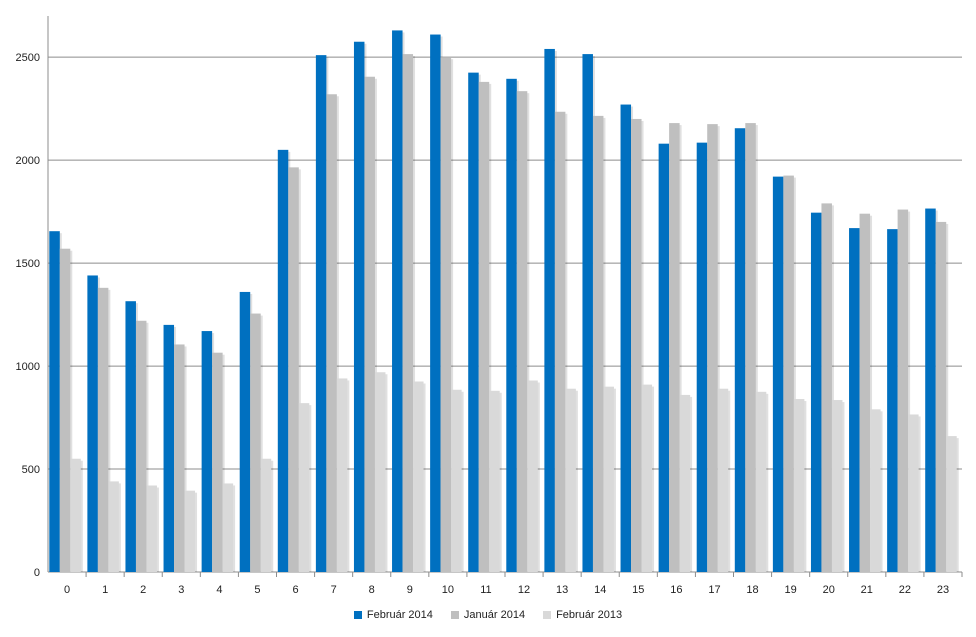 This screenshot has width=976, height=637. What do you see at coordinates (143, 590) in the screenshot?
I see `x-tick-label: 2` at bounding box center [143, 590].